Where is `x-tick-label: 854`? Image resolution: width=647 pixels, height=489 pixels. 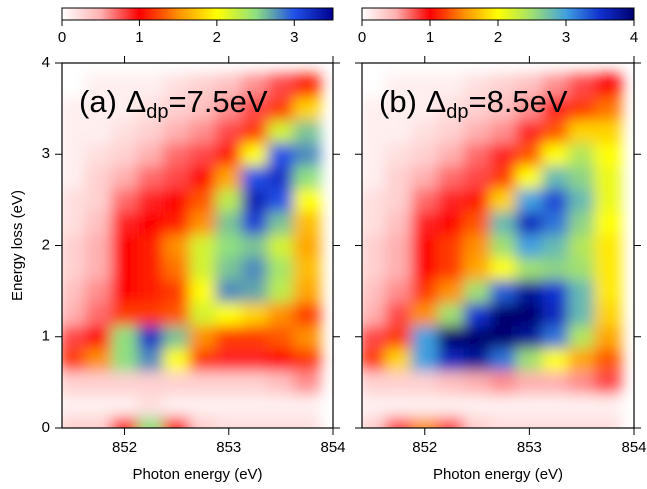 x-tick-label: 854 is located at coordinates (332, 447).